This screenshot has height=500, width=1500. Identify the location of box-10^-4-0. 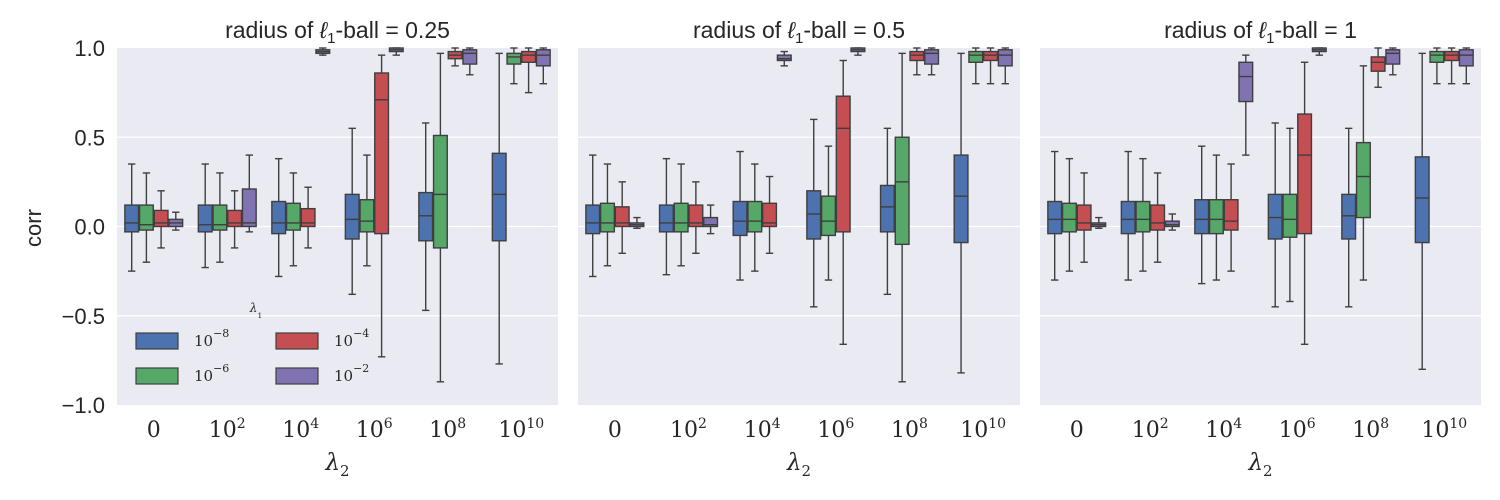
(1084, 217).